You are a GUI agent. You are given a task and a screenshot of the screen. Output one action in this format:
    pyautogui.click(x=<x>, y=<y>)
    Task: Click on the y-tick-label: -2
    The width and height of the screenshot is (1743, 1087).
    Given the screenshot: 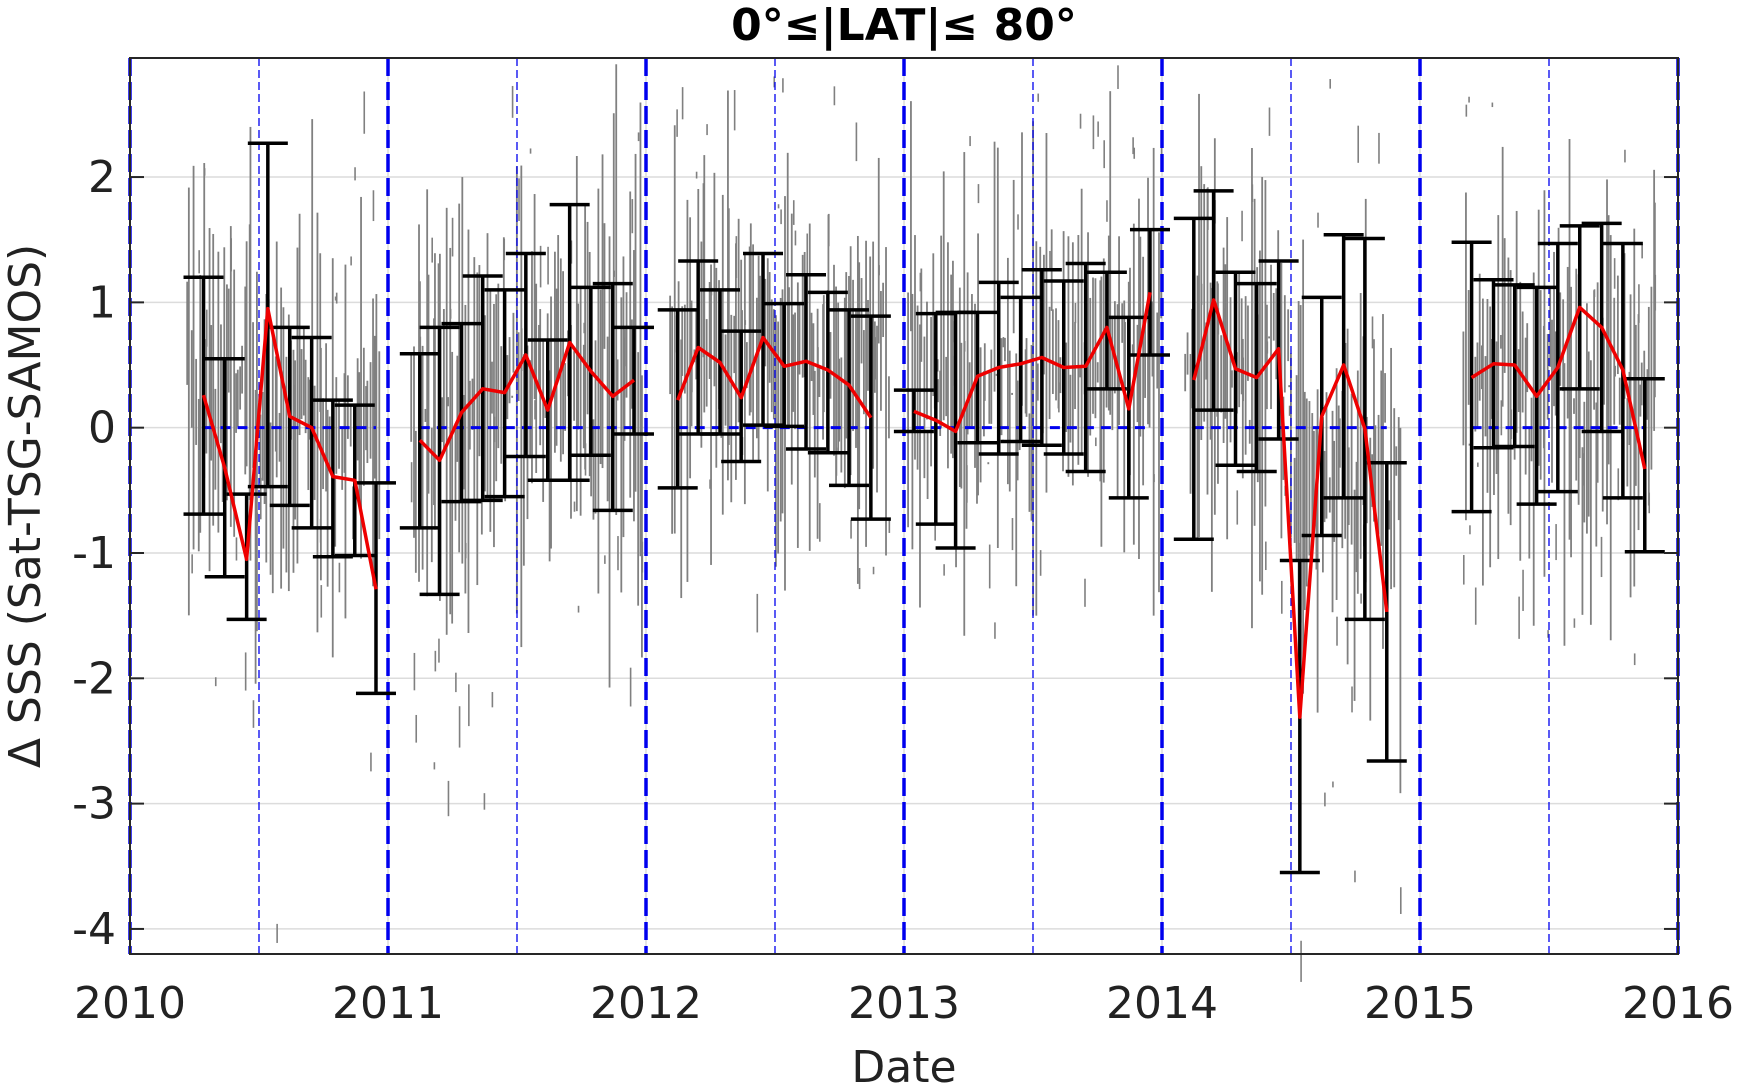 What is the action you would take?
    pyautogui.click(x=94, y=678)
    